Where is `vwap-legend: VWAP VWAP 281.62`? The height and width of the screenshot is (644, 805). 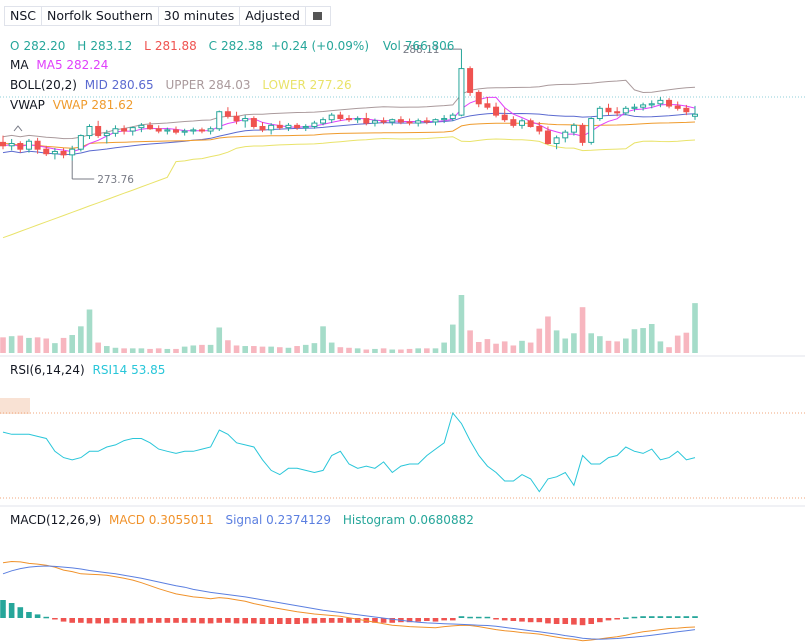
vwap-legend: VWAP VWAP 281.62 is located at coordinates (73, 105).